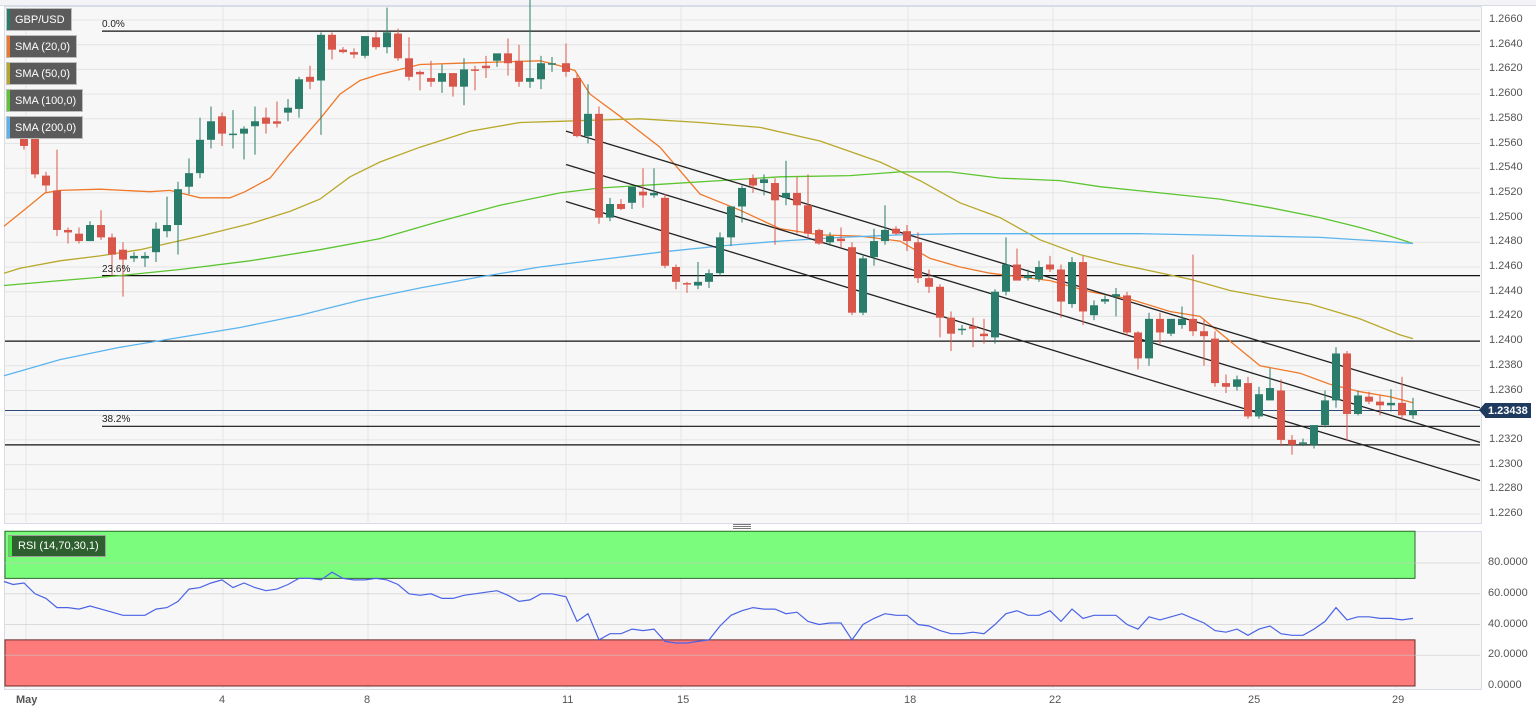 Image resolution: width=1536 pixels, height=714 pixels. I want to click on legend-label: SMA (50,0), so click(43, 73).